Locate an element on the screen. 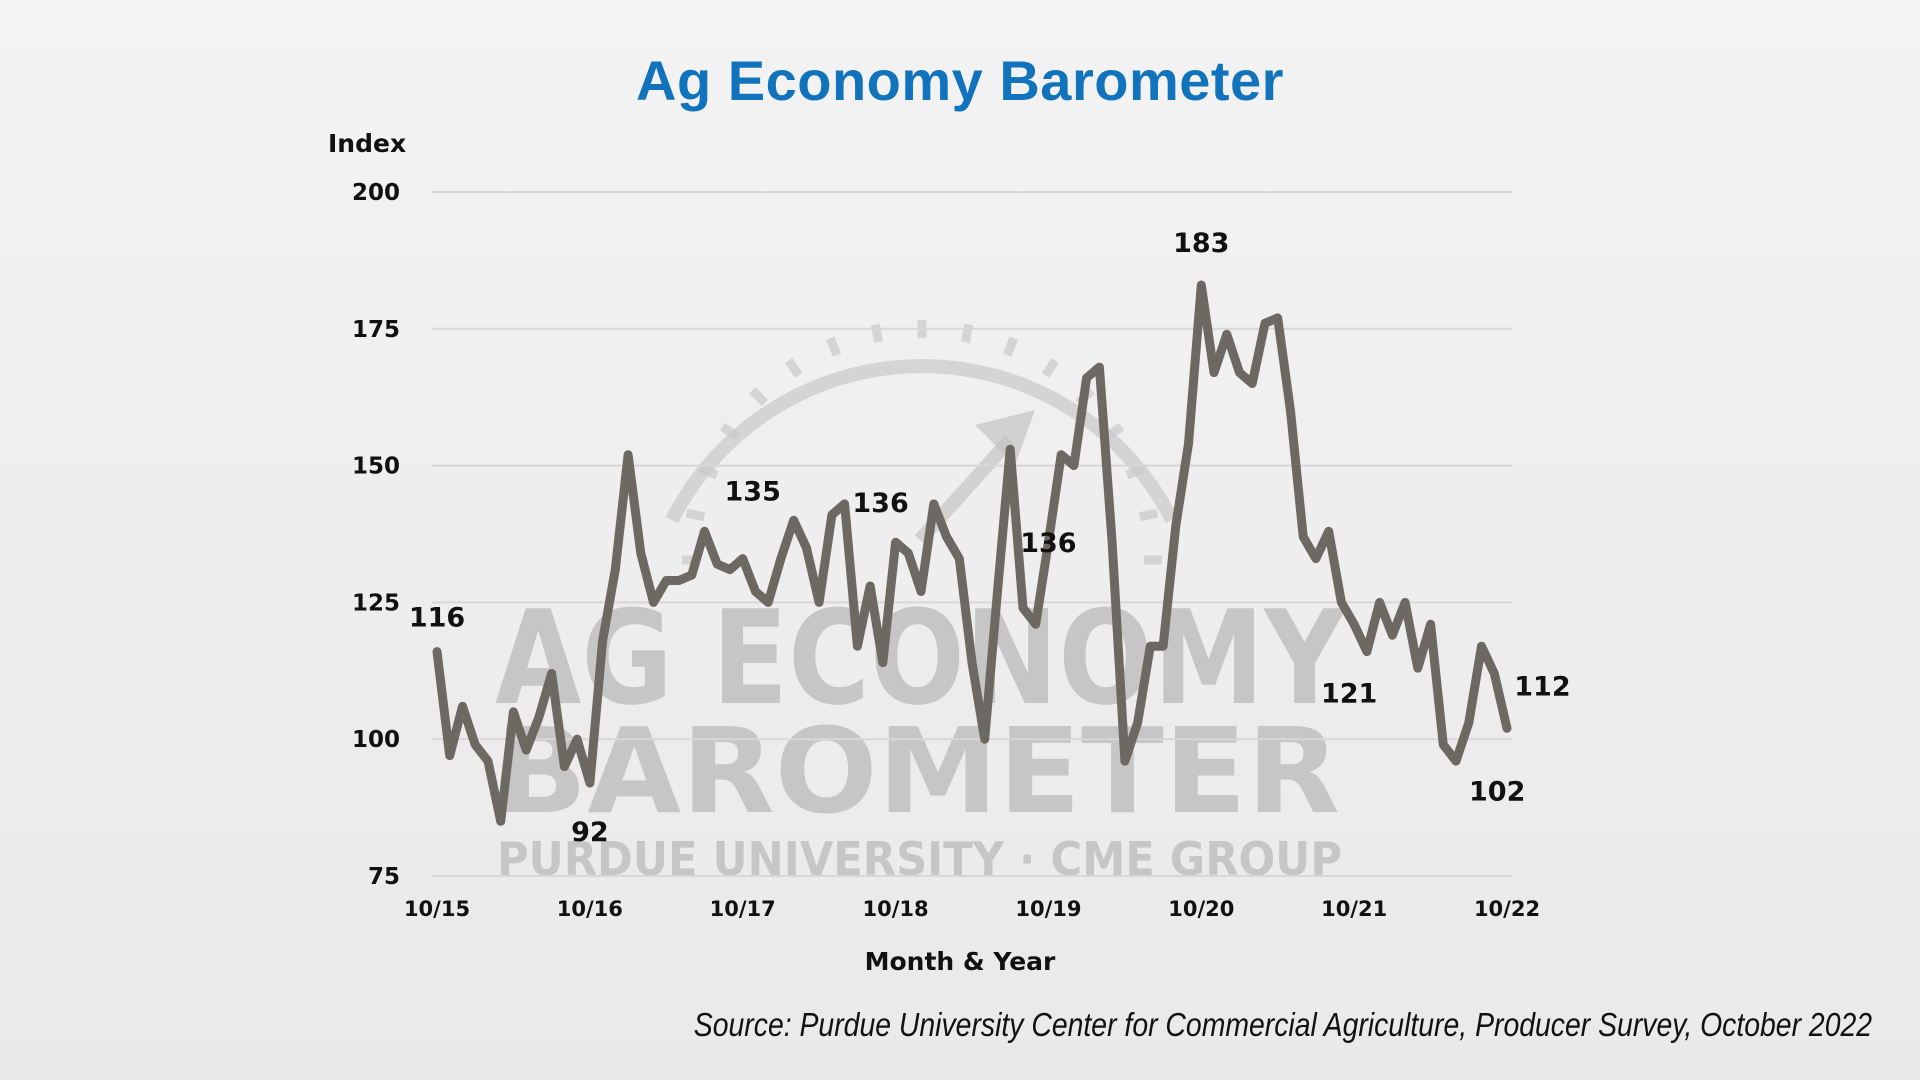  x-tick-label: 10/19 is located at coordinates (1048, 909).